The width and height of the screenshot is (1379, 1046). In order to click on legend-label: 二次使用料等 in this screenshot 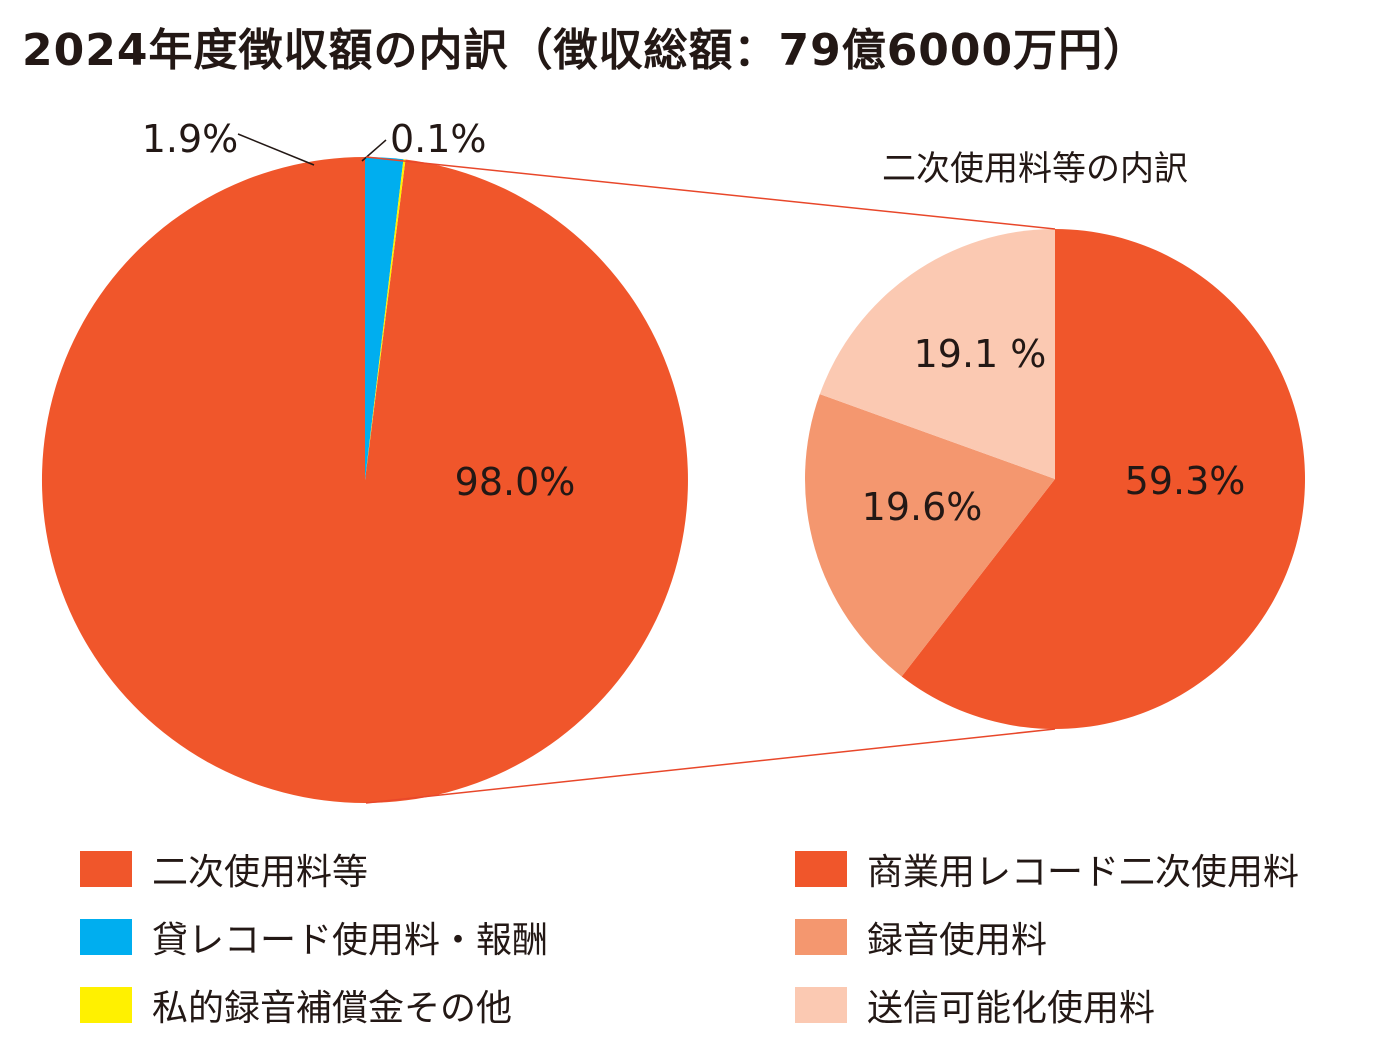, I will do `click(260, 872)`.